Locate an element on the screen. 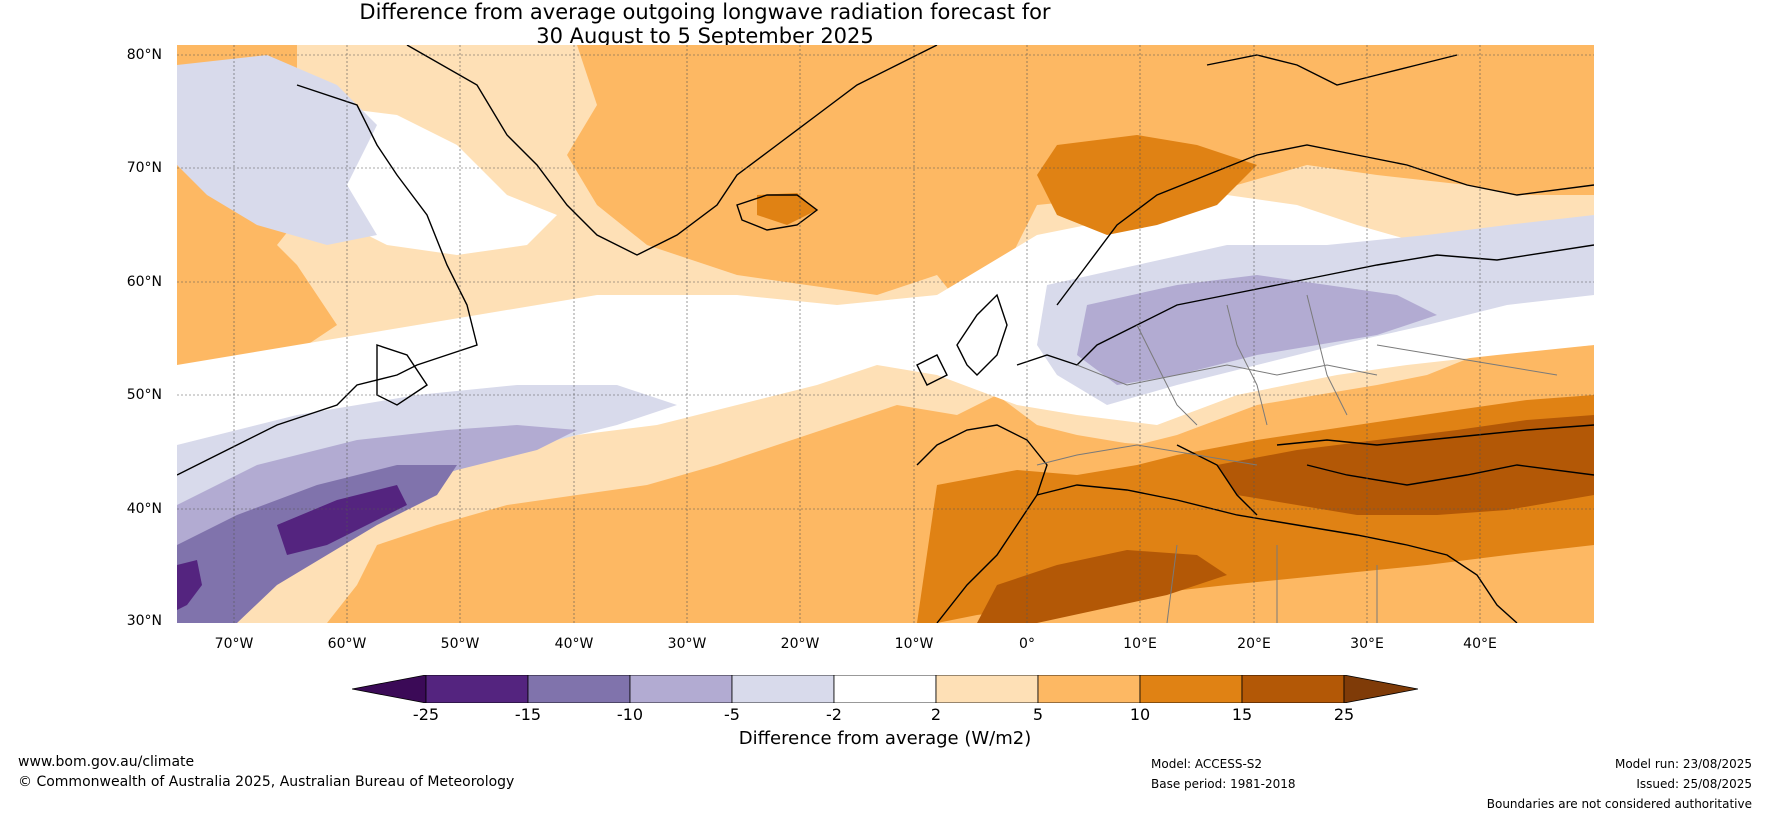  anomaly-zone-dark-orange-iceland is located at coordinates (787, 209).